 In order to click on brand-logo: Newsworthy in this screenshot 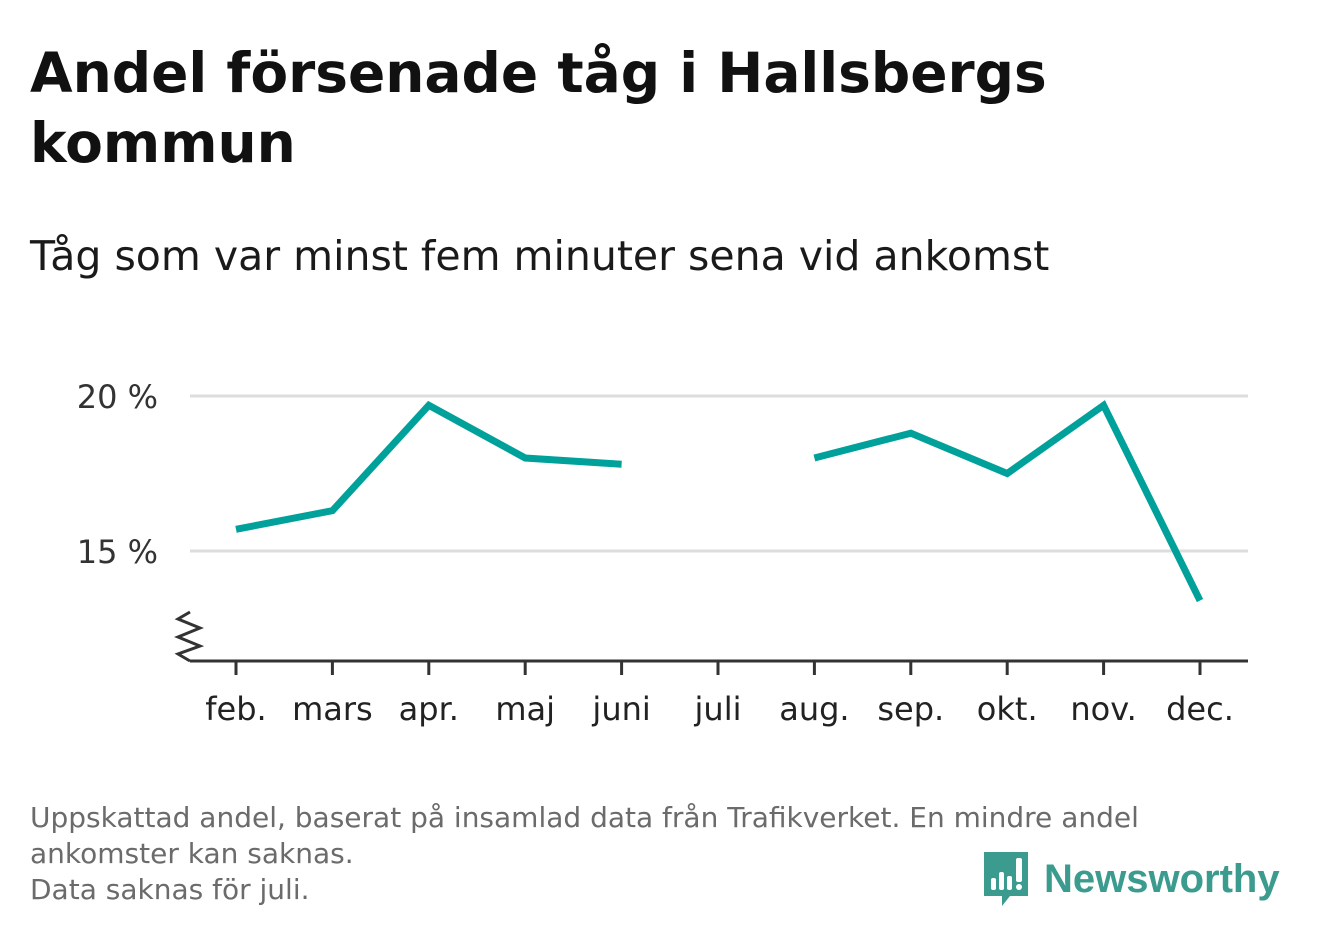, I will do `click(1130, 879)`.